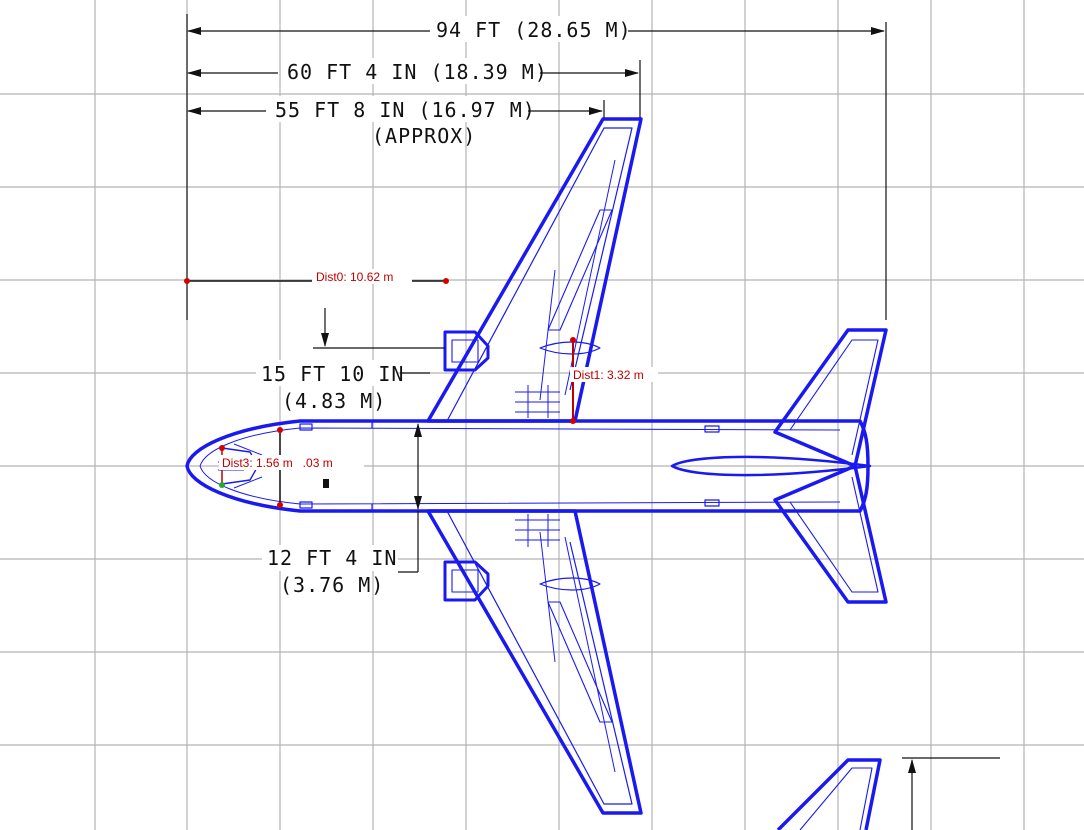  I want to click on dist3-label: Dist3: 1.56 m, so click(257, 463).